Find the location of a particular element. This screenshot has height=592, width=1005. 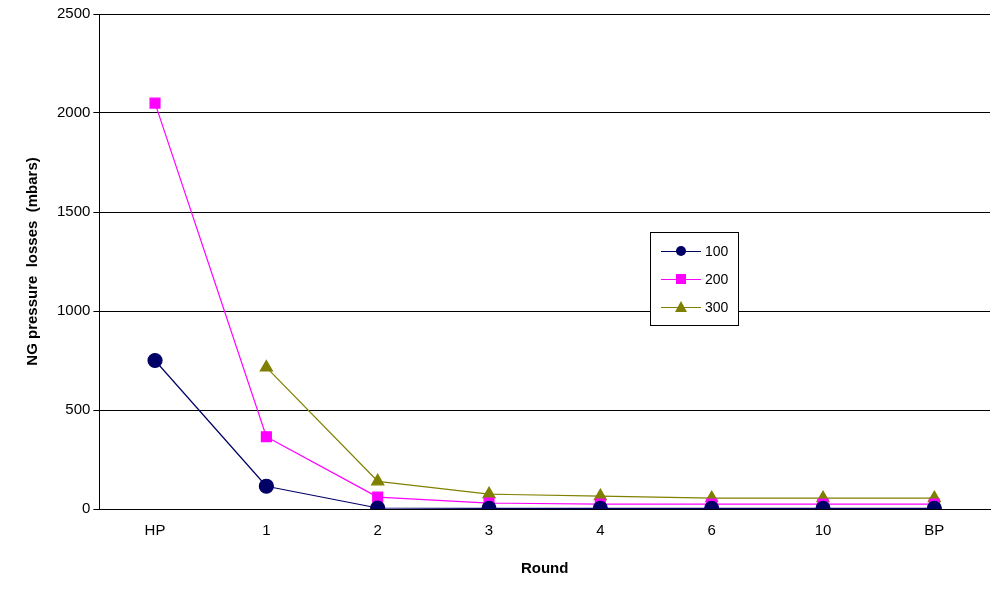

legend-label: 100 is located at coordinates (717, 251).